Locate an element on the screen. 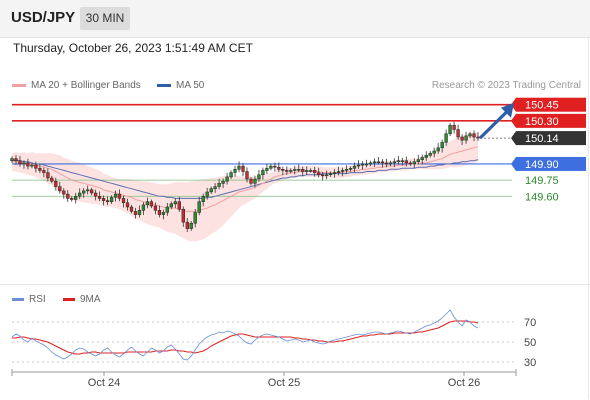 The width and height of the screenshot is (590, 400). ma50-label: MA 50 is located at coordinates (190, 85).